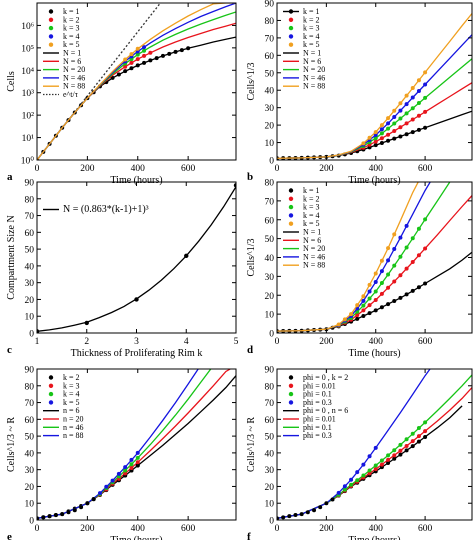 The width and height of the screenshot is (474, 540). What do you see at coordinates (37, 342) in the screenshot?
I see `x-tick-label: 1` at bounding box center [37, 342].